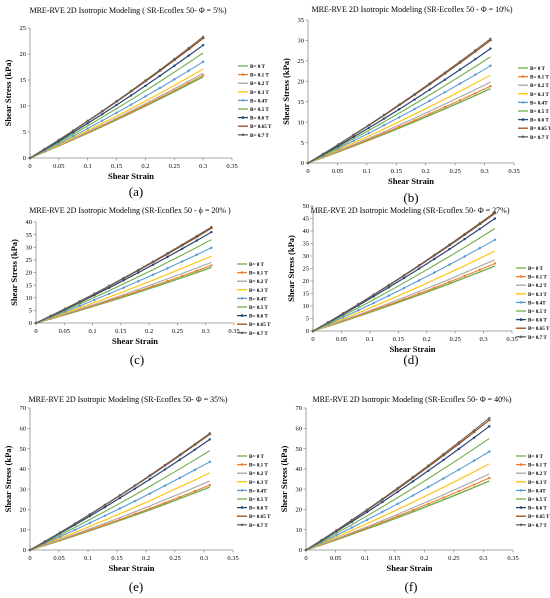 This screenshot has height=598, width=550. I want to click on x-tick-label: 0.25, so click(454, 339).